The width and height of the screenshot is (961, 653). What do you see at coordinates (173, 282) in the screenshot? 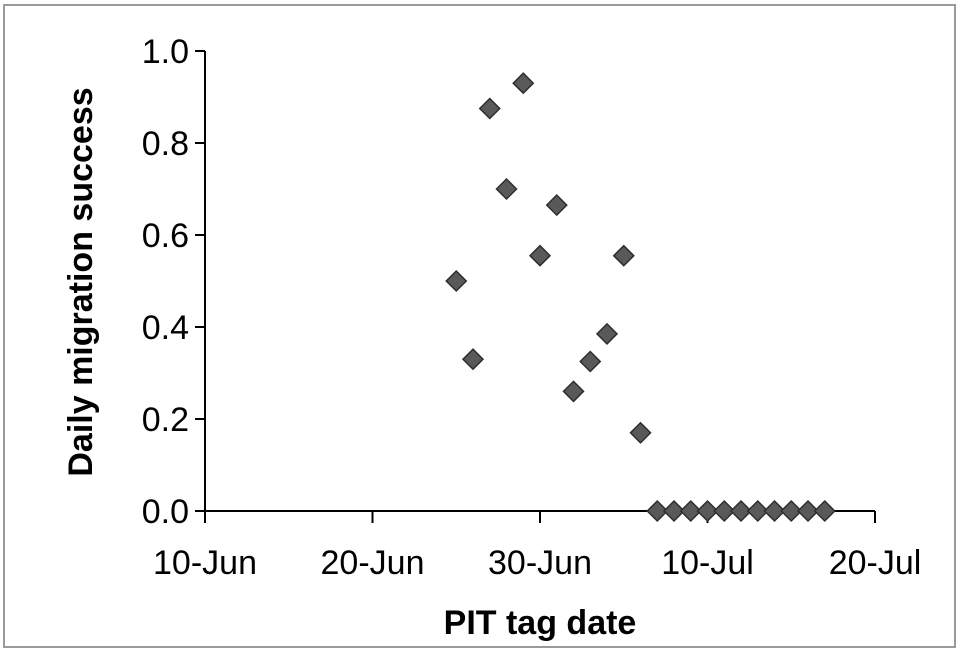
I see `y-axis-ticks: 0.0 0.2 0.4 0.6 0.8 1.0` at bounding box center [173, 282].